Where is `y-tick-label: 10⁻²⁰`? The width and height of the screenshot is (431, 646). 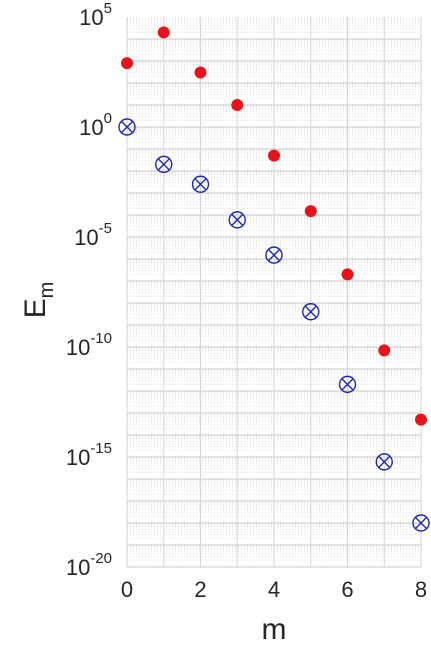
y-tick-label: 10⁻²⁰ is located at coordinates (89, 565).